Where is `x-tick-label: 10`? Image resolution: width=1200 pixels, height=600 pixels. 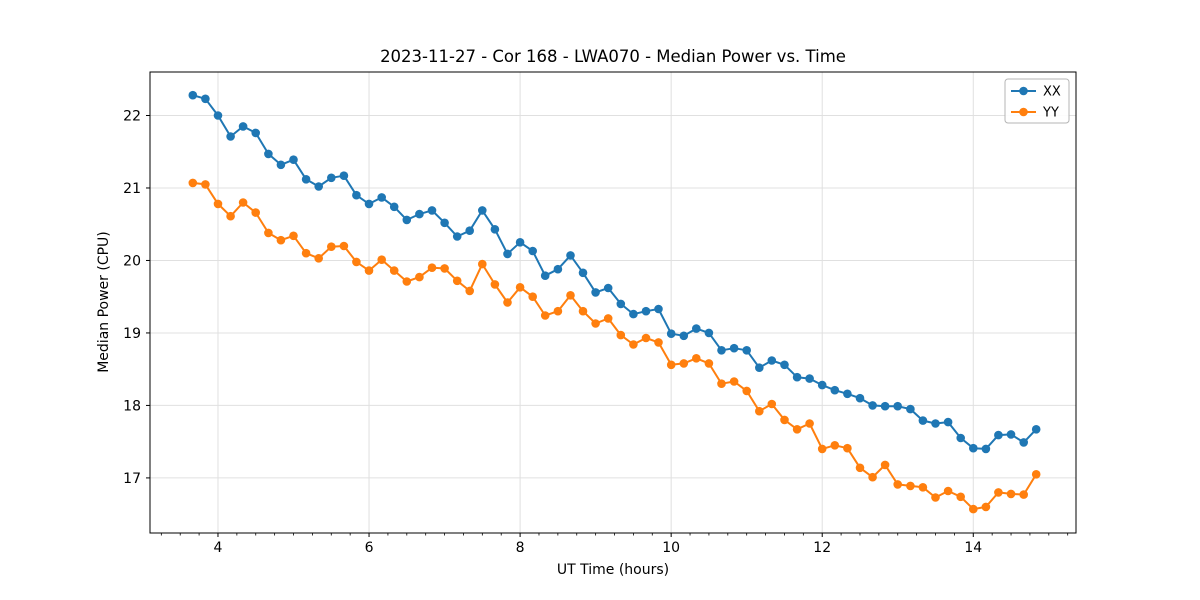
x-tick-label: 10 is located at coordinates (671, 548).